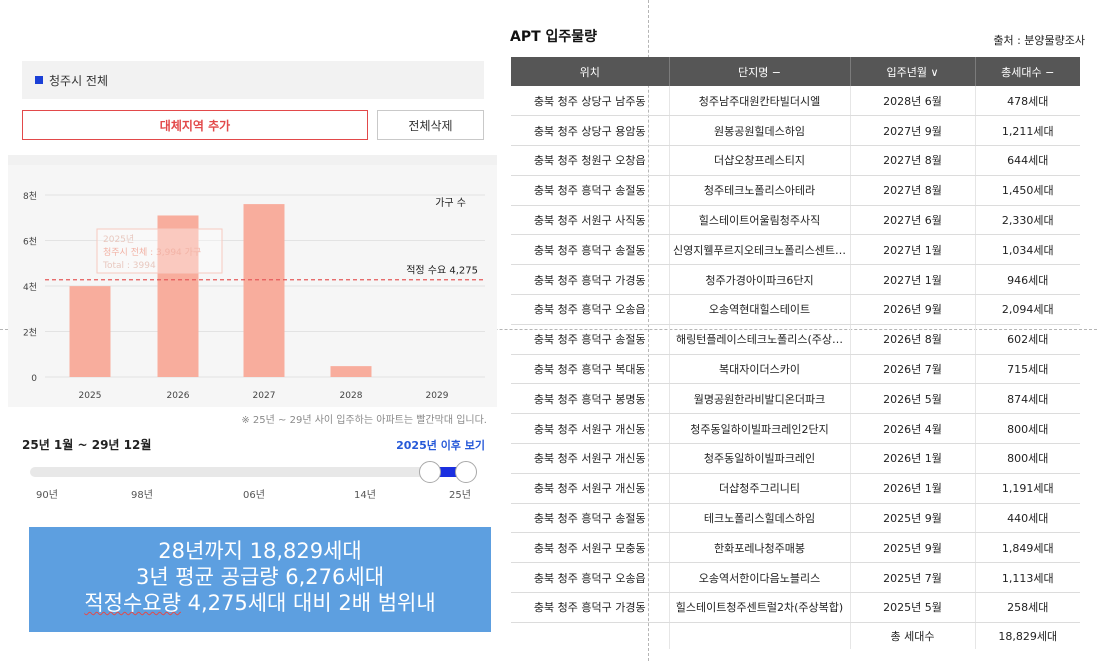 The height and width of the screenshot is (661, 1097). What do you see at coordinates (1027, 131) in the screenshot?
I see `cell-total-units: 1,211세대` at bounding box center [1027, 131].